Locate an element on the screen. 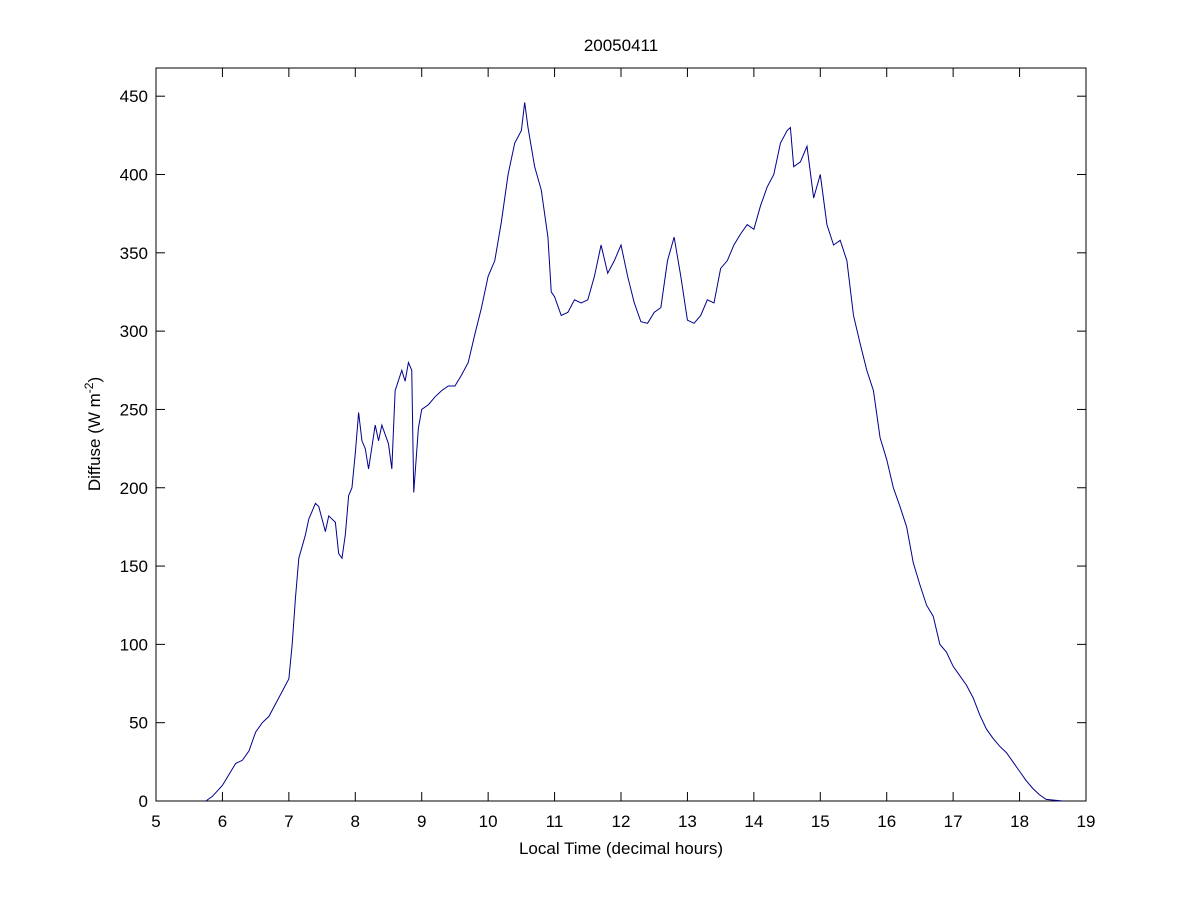 The image size is (1200, 900). x-tick-label: 7 is located at coordinates (288, 821).